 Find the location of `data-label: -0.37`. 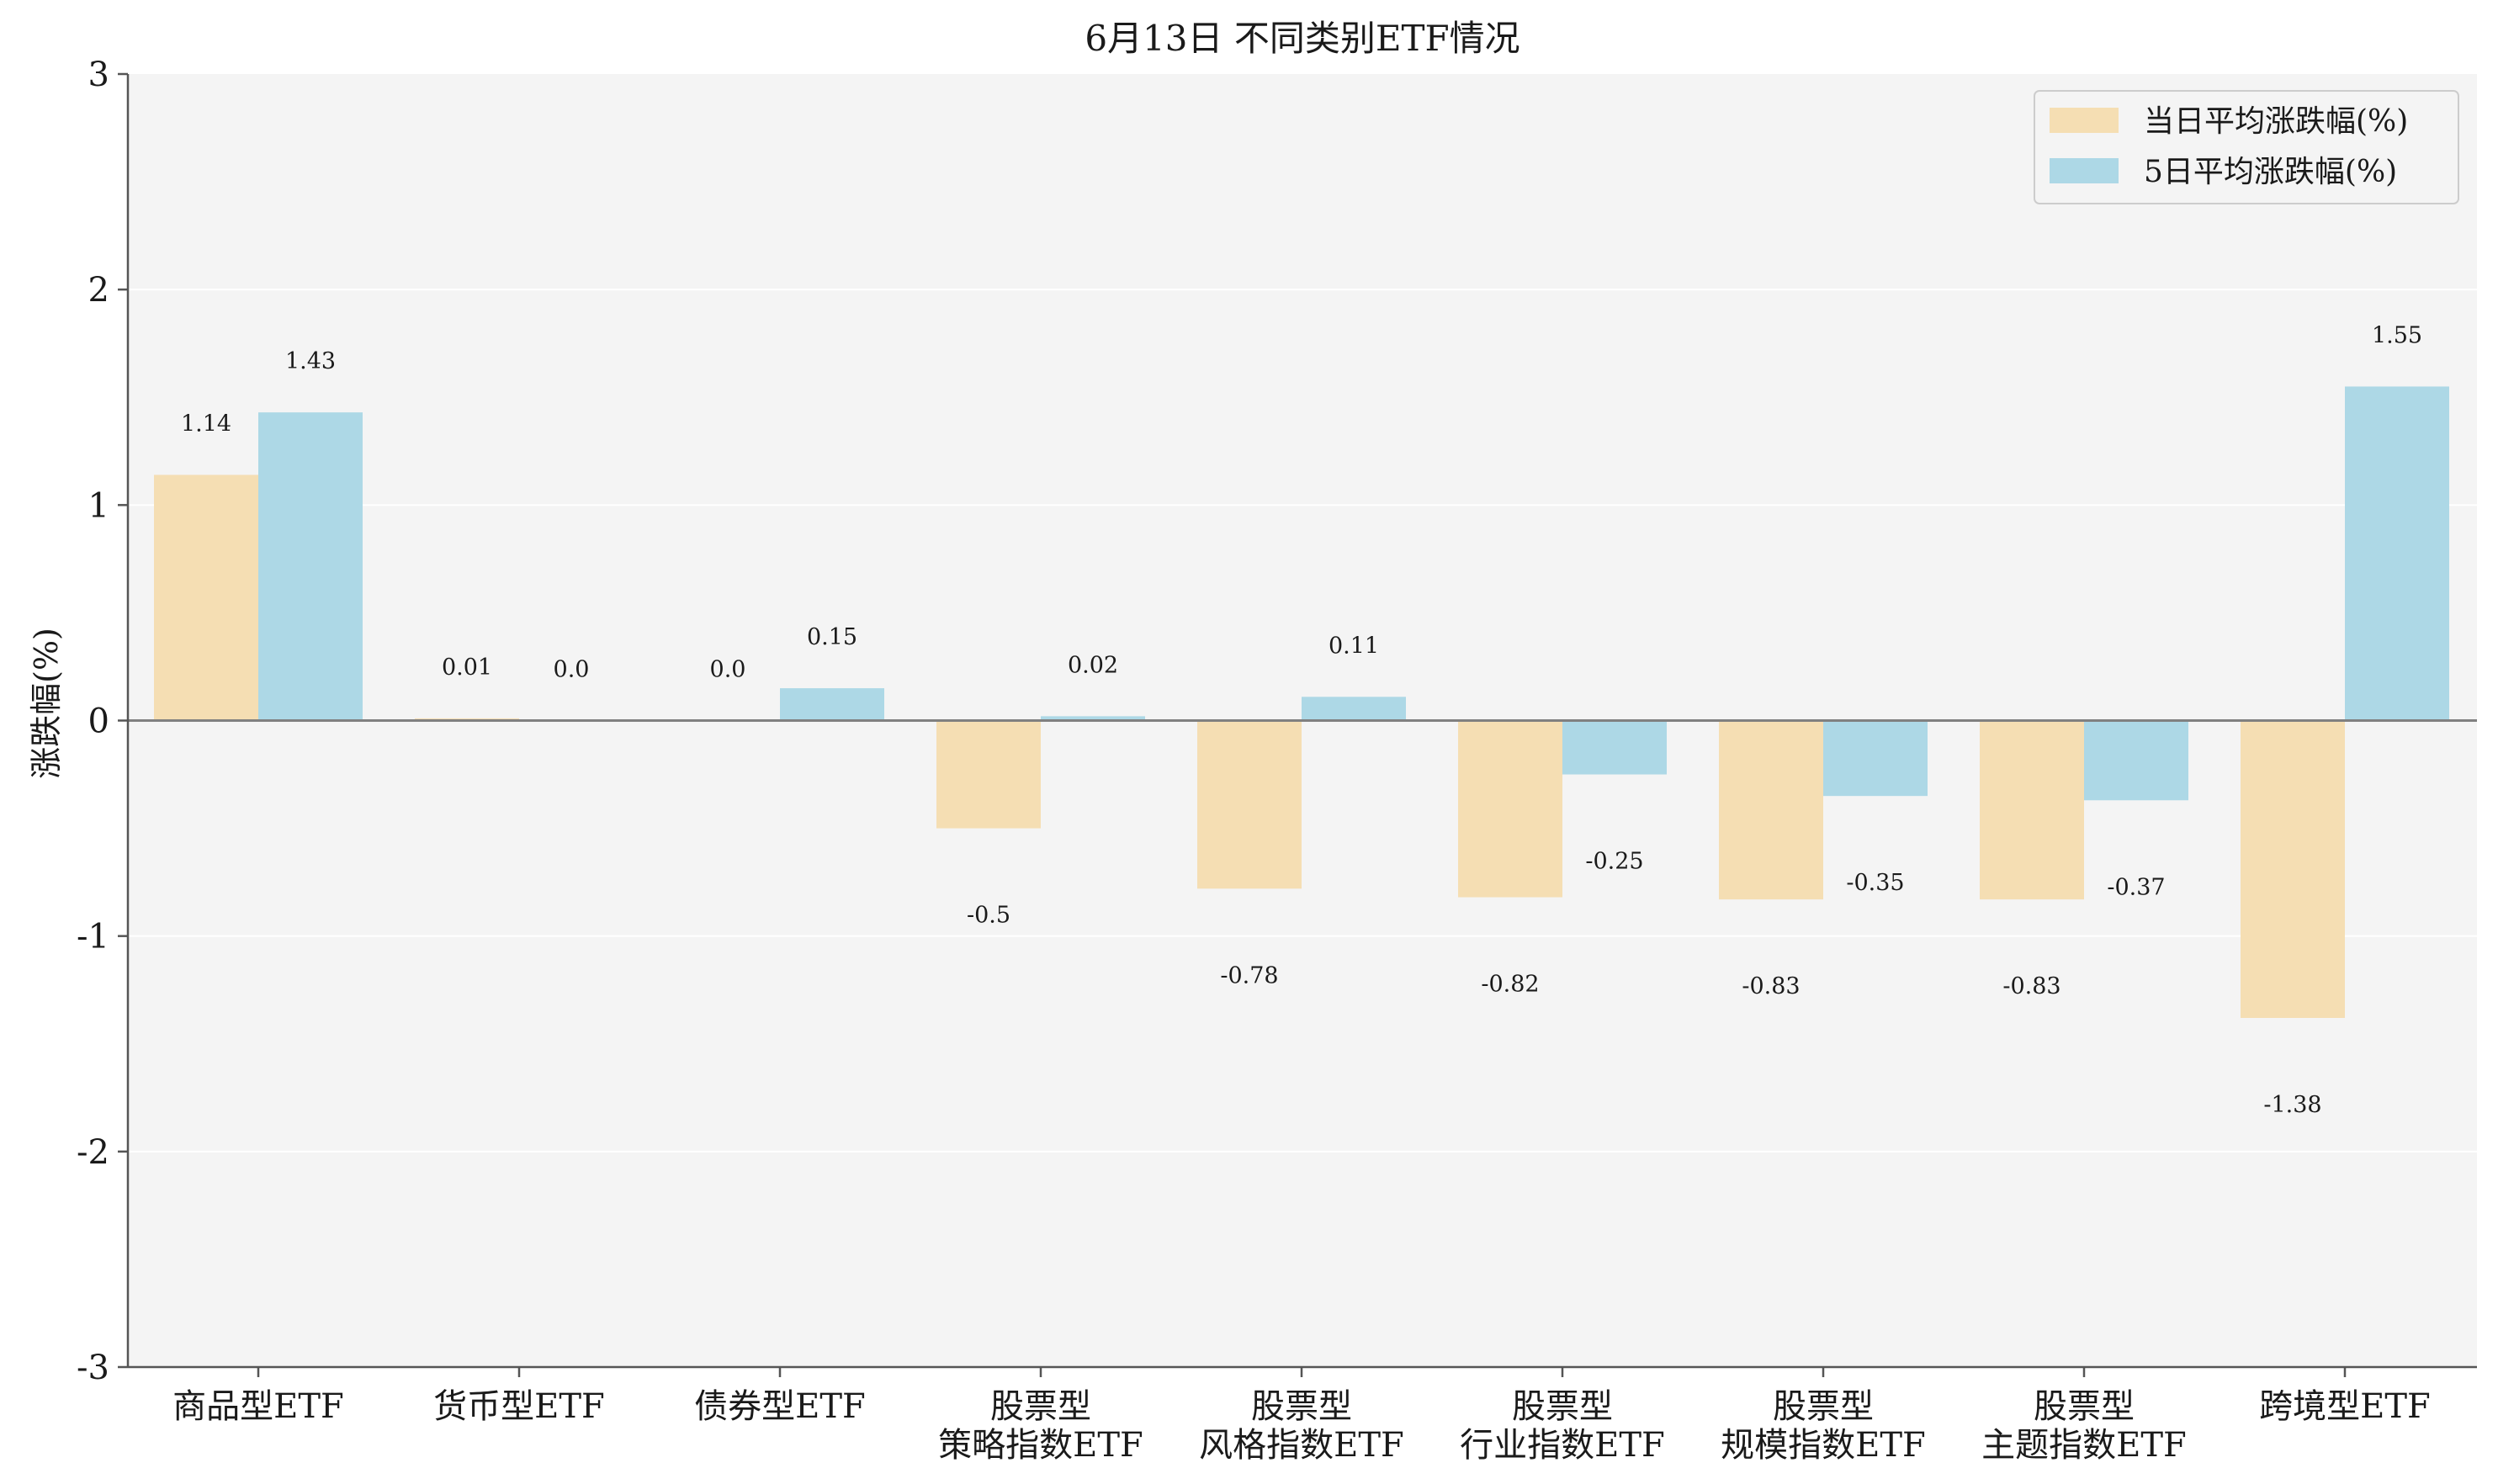

data-label: -0.37 is located at coordinates (2136, 887).